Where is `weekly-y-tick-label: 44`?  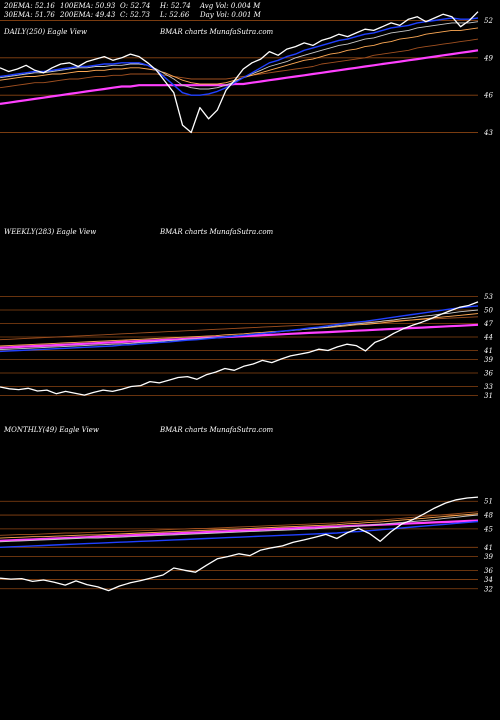
weekly-y-tick-label: 44 is located at coordinates (488, 338).